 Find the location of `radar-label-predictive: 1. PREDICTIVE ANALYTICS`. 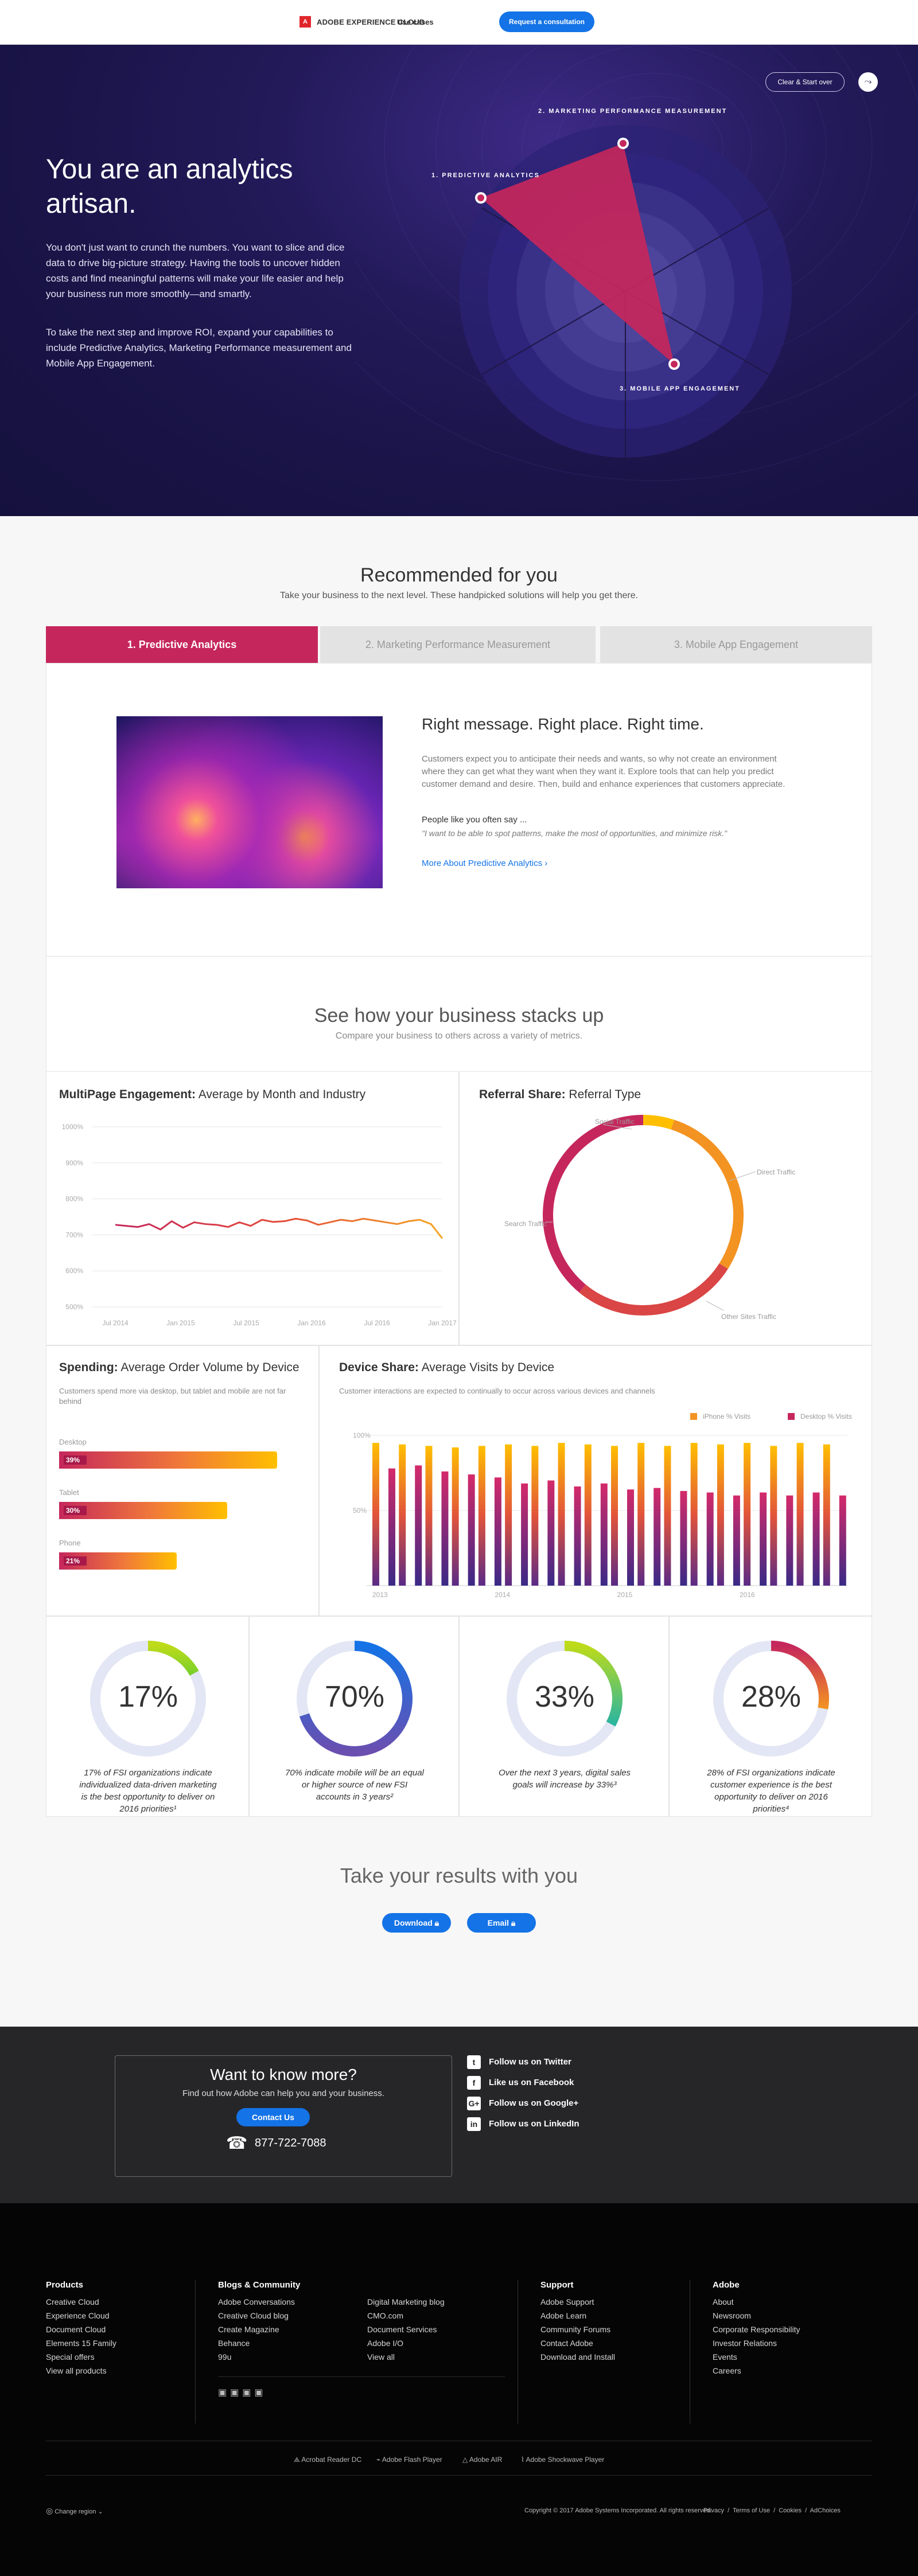

radar-label-predictive: 1. PREDICTIVE ANALYTICS is located at coordinates (486, 176).